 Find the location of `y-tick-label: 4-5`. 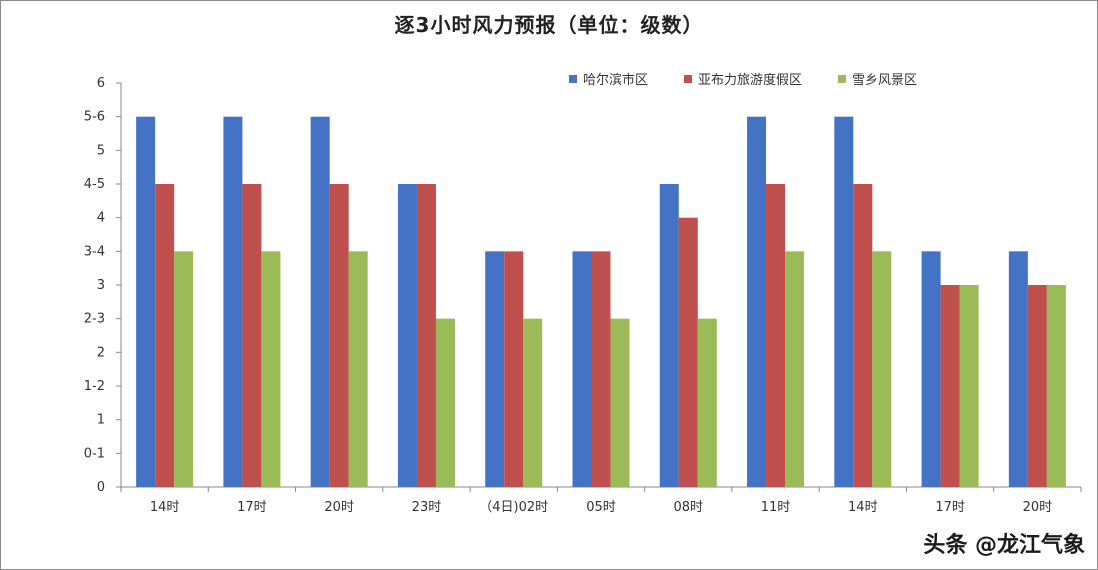

y-tick-label: 4-5 is located at coordinates (94, 184).